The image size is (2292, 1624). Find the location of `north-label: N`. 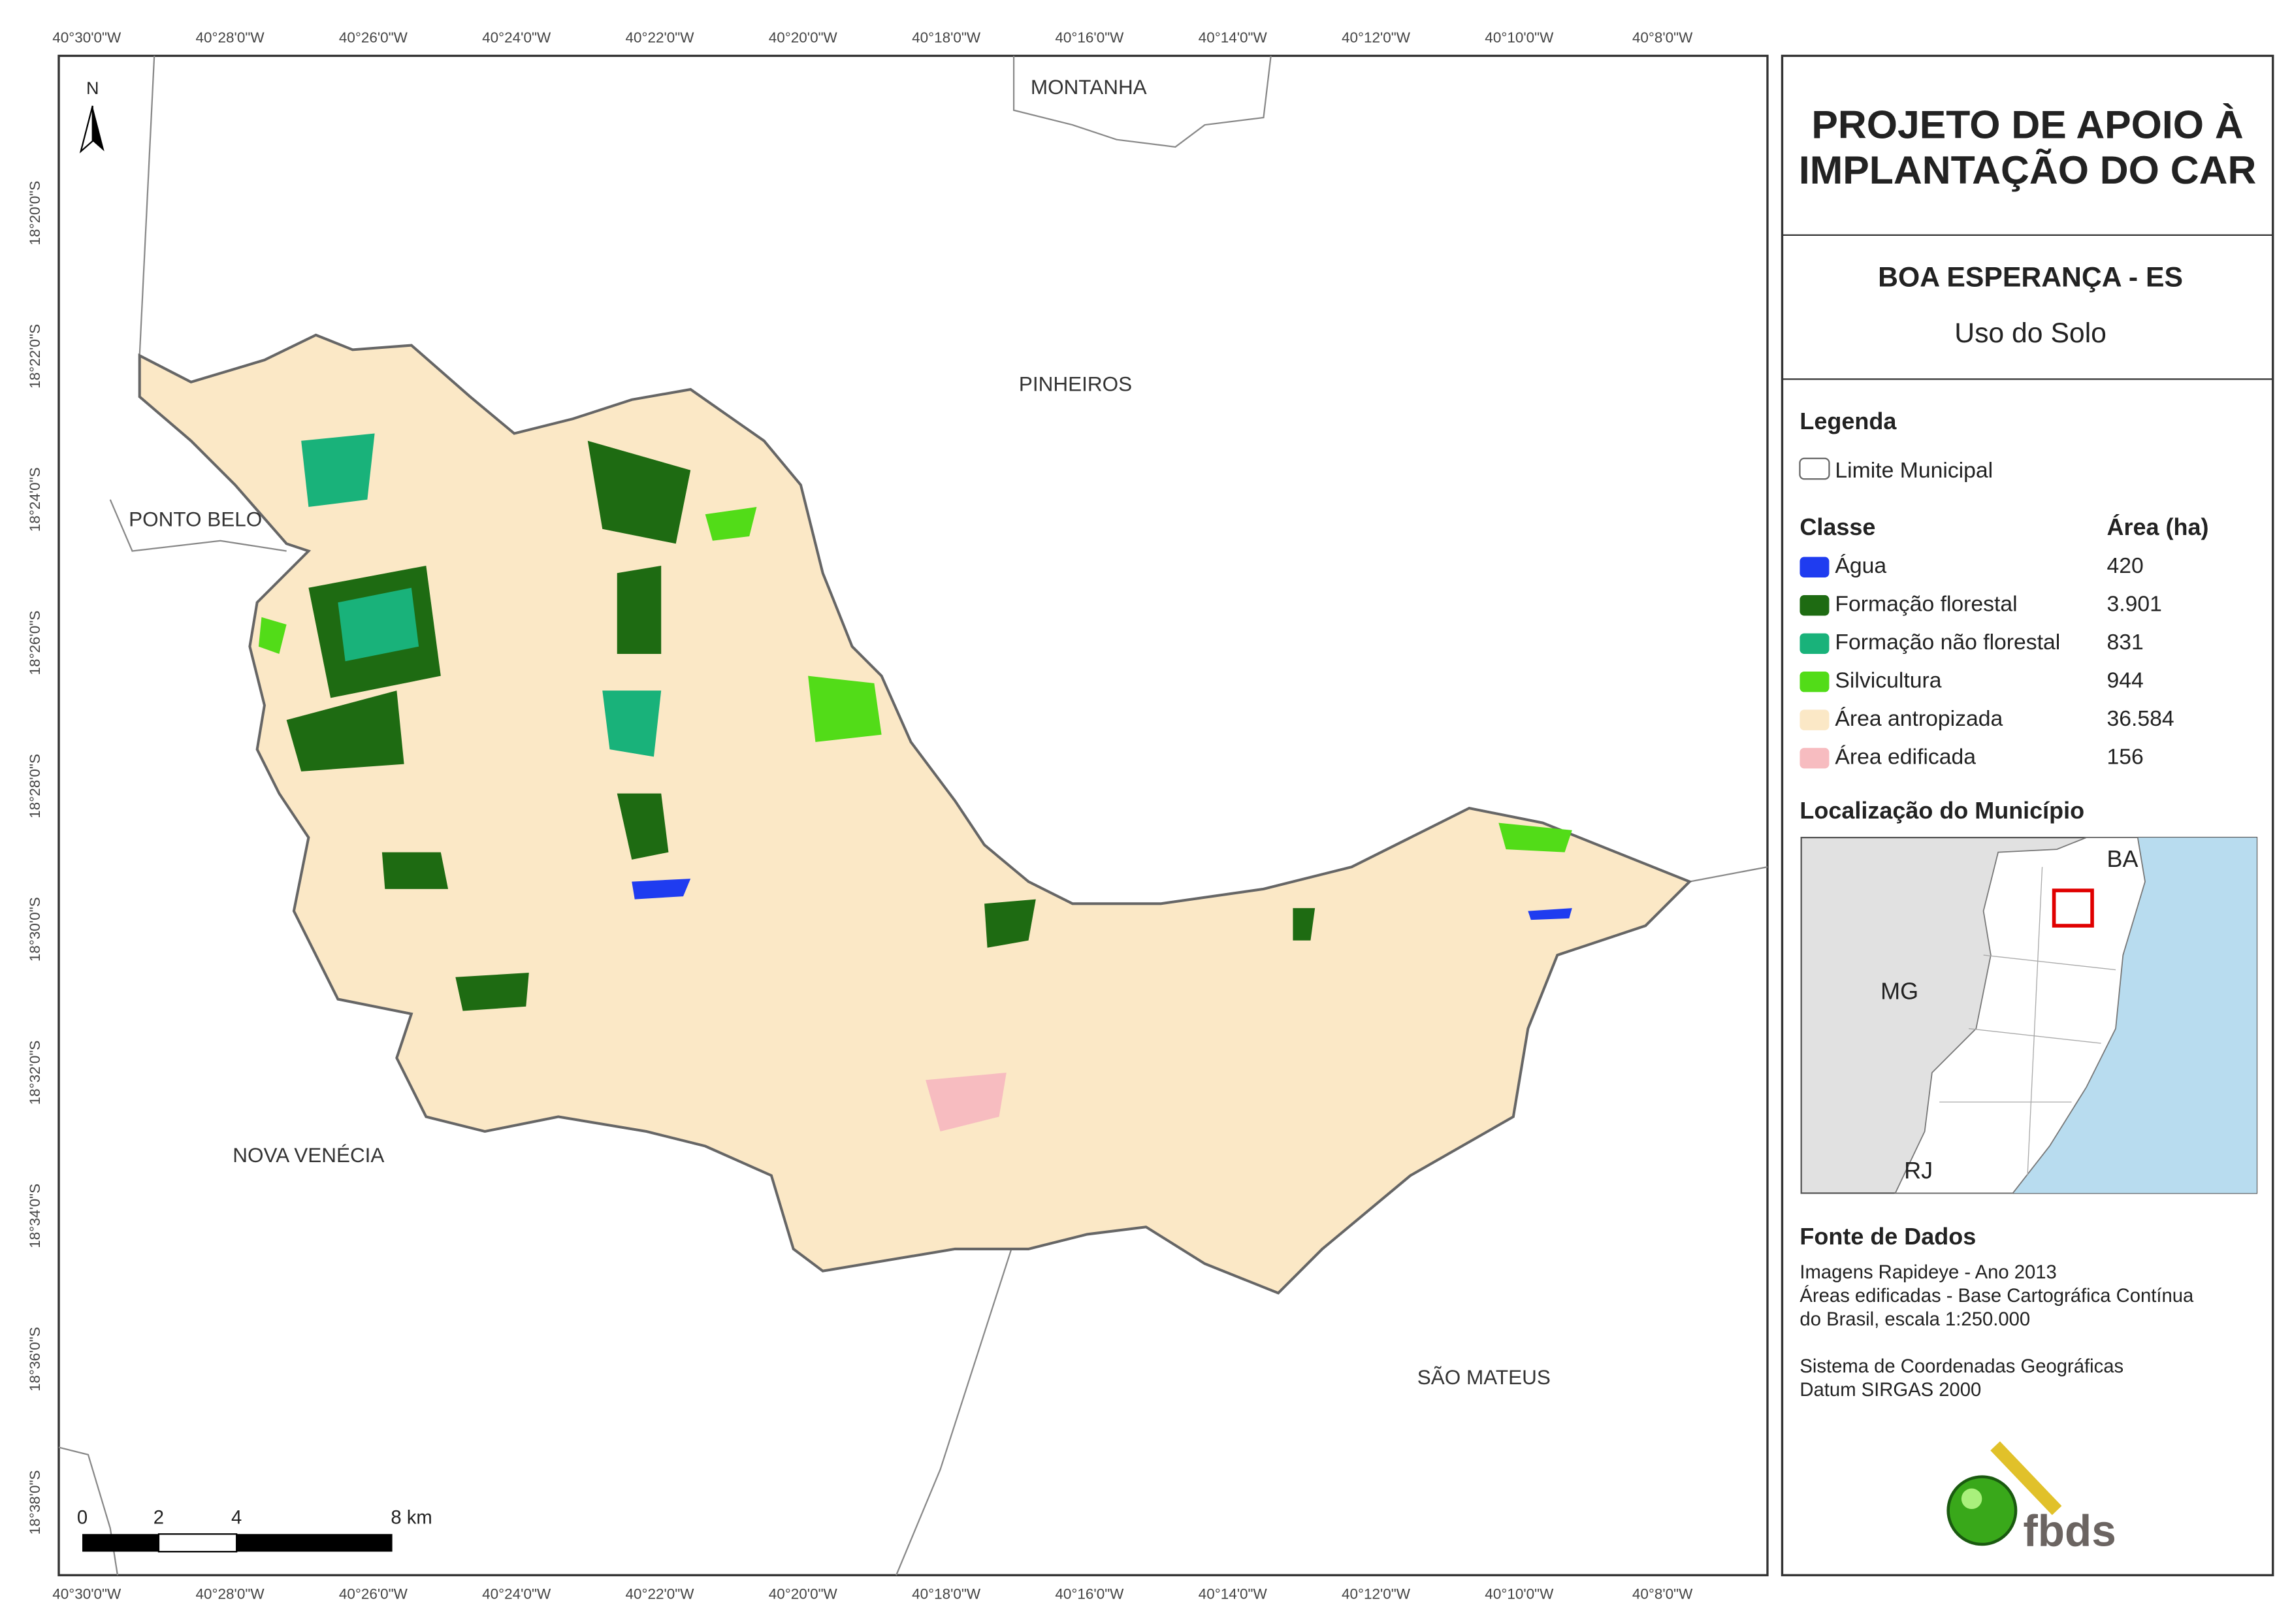

north-label: N is located at coordinates (93, 88).